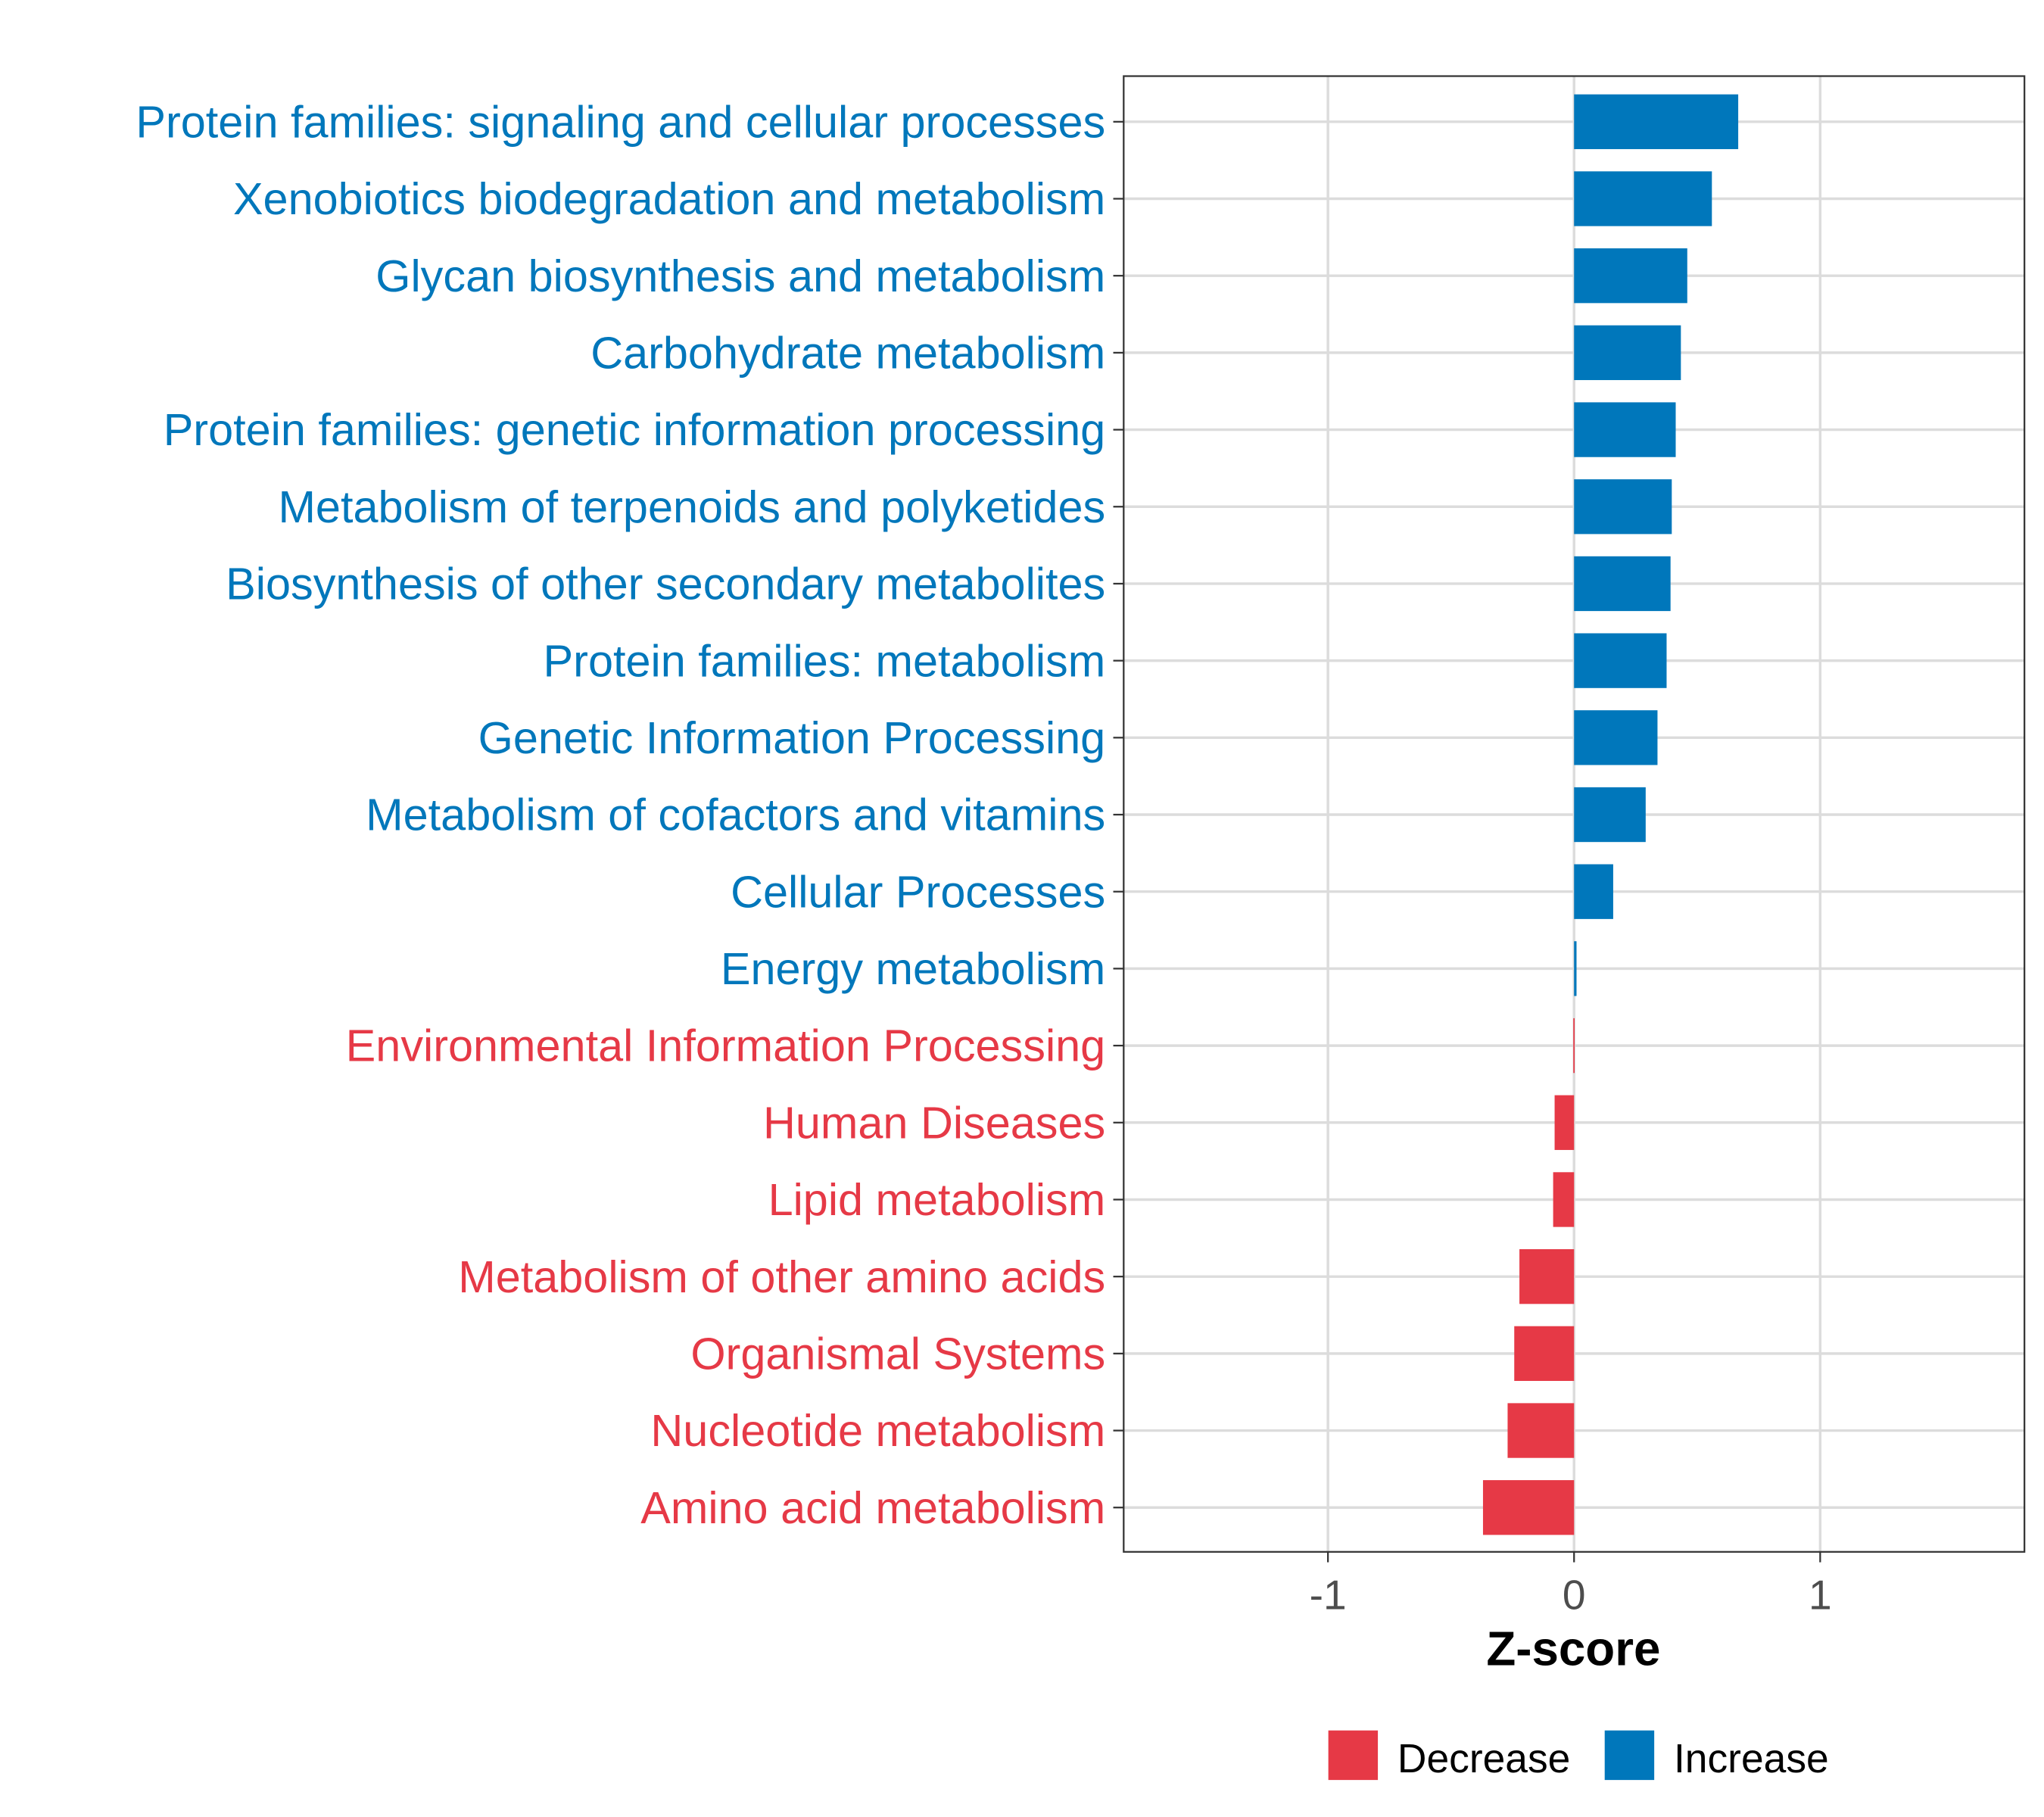 Image resolution: width=2044 pixels, height=1817 pixels. I want to click on y-tick-label: Environmental Information Processing, so click(726, 1046).